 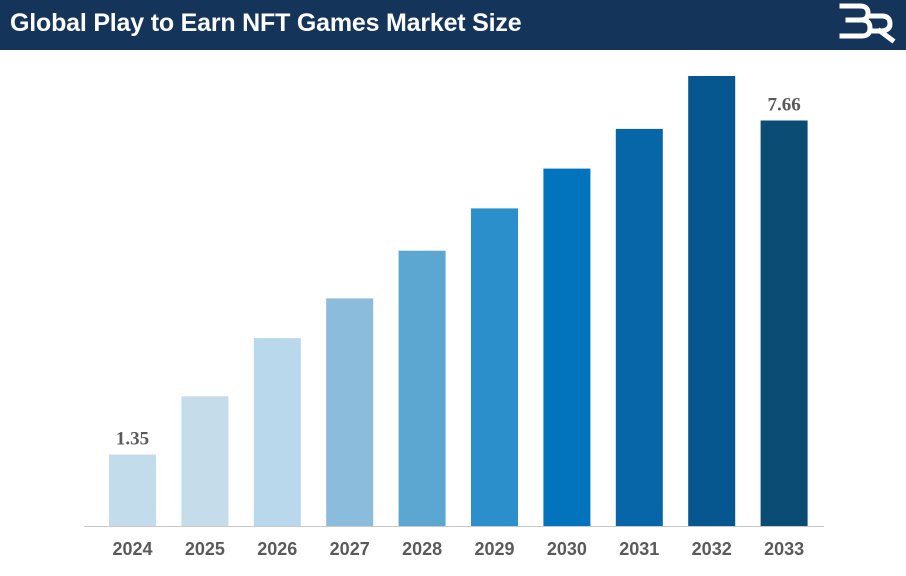 I want to click on bar-2030, so click(x=567, y=347).